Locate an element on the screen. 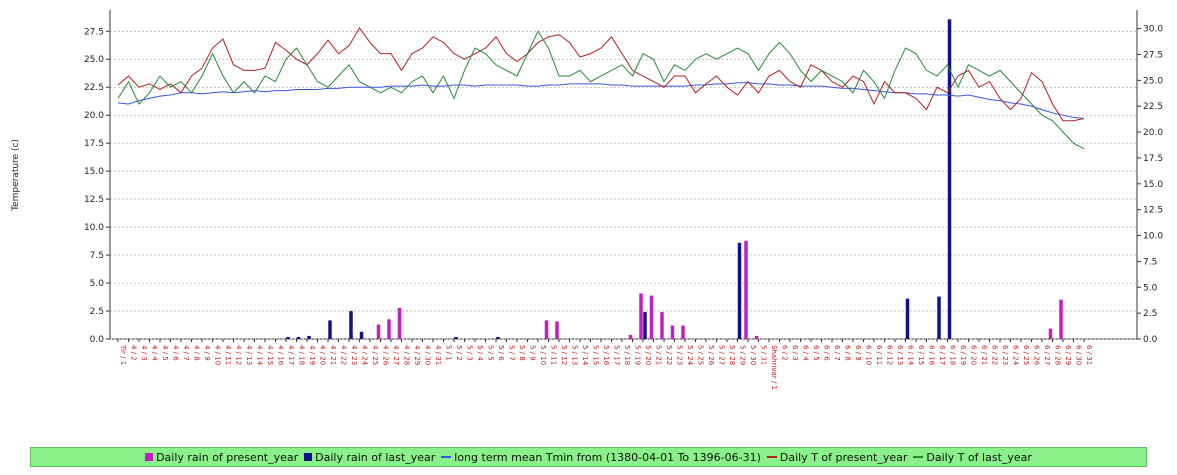 The height and width of the screenshot is (475, 1177). x-tick-label: 4 / 21 is located at coordinates (333, 355).